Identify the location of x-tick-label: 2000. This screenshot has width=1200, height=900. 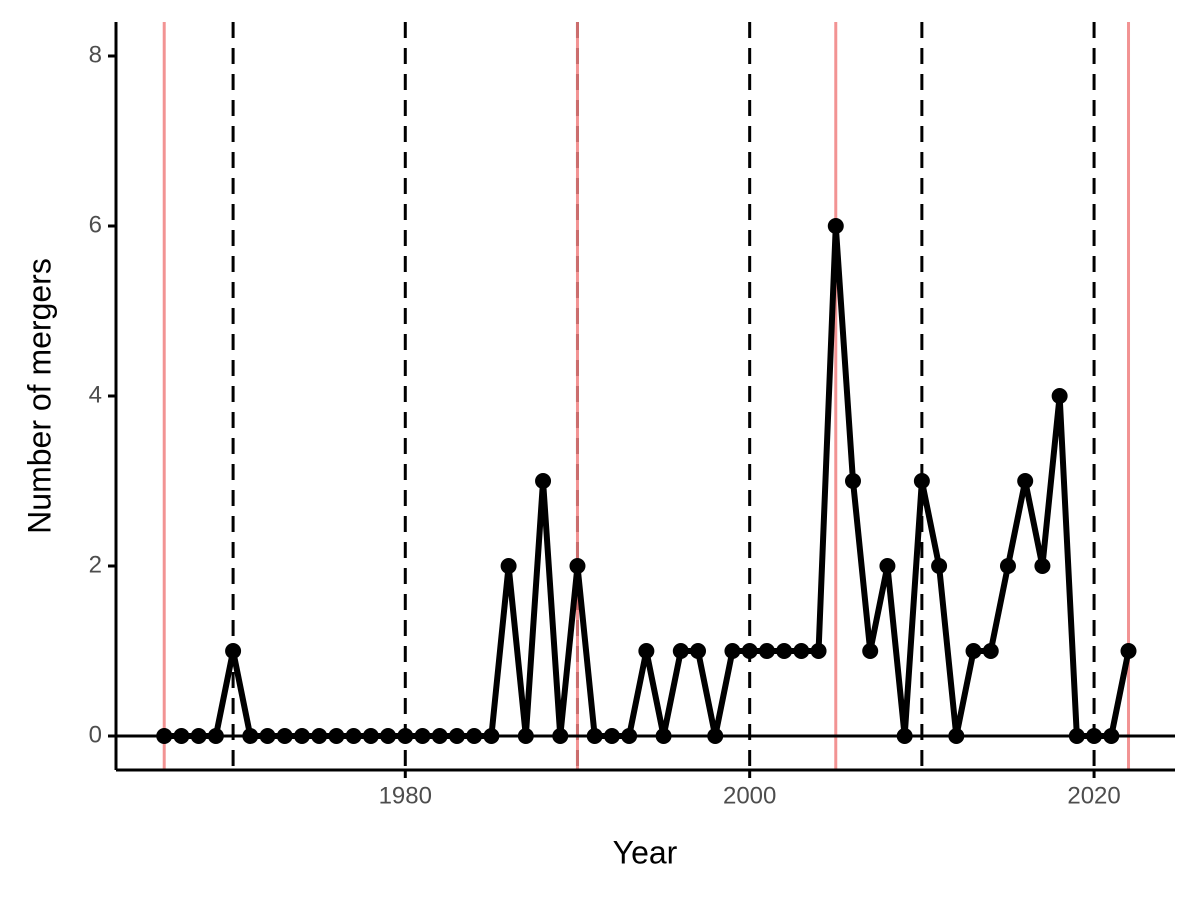
(749, 795).